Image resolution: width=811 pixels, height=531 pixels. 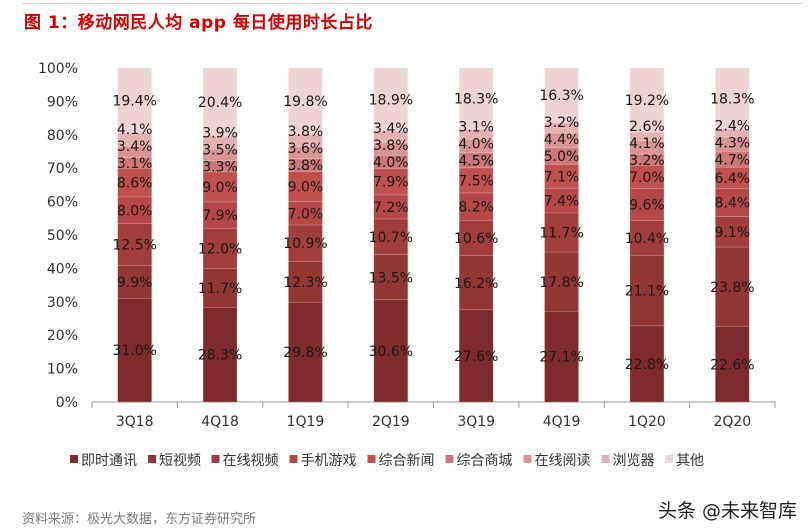 What do you see at coordinates (109, 461) in the screenshot?
I see `legend-label: 即时通讯` at bounding box center [109, 461].